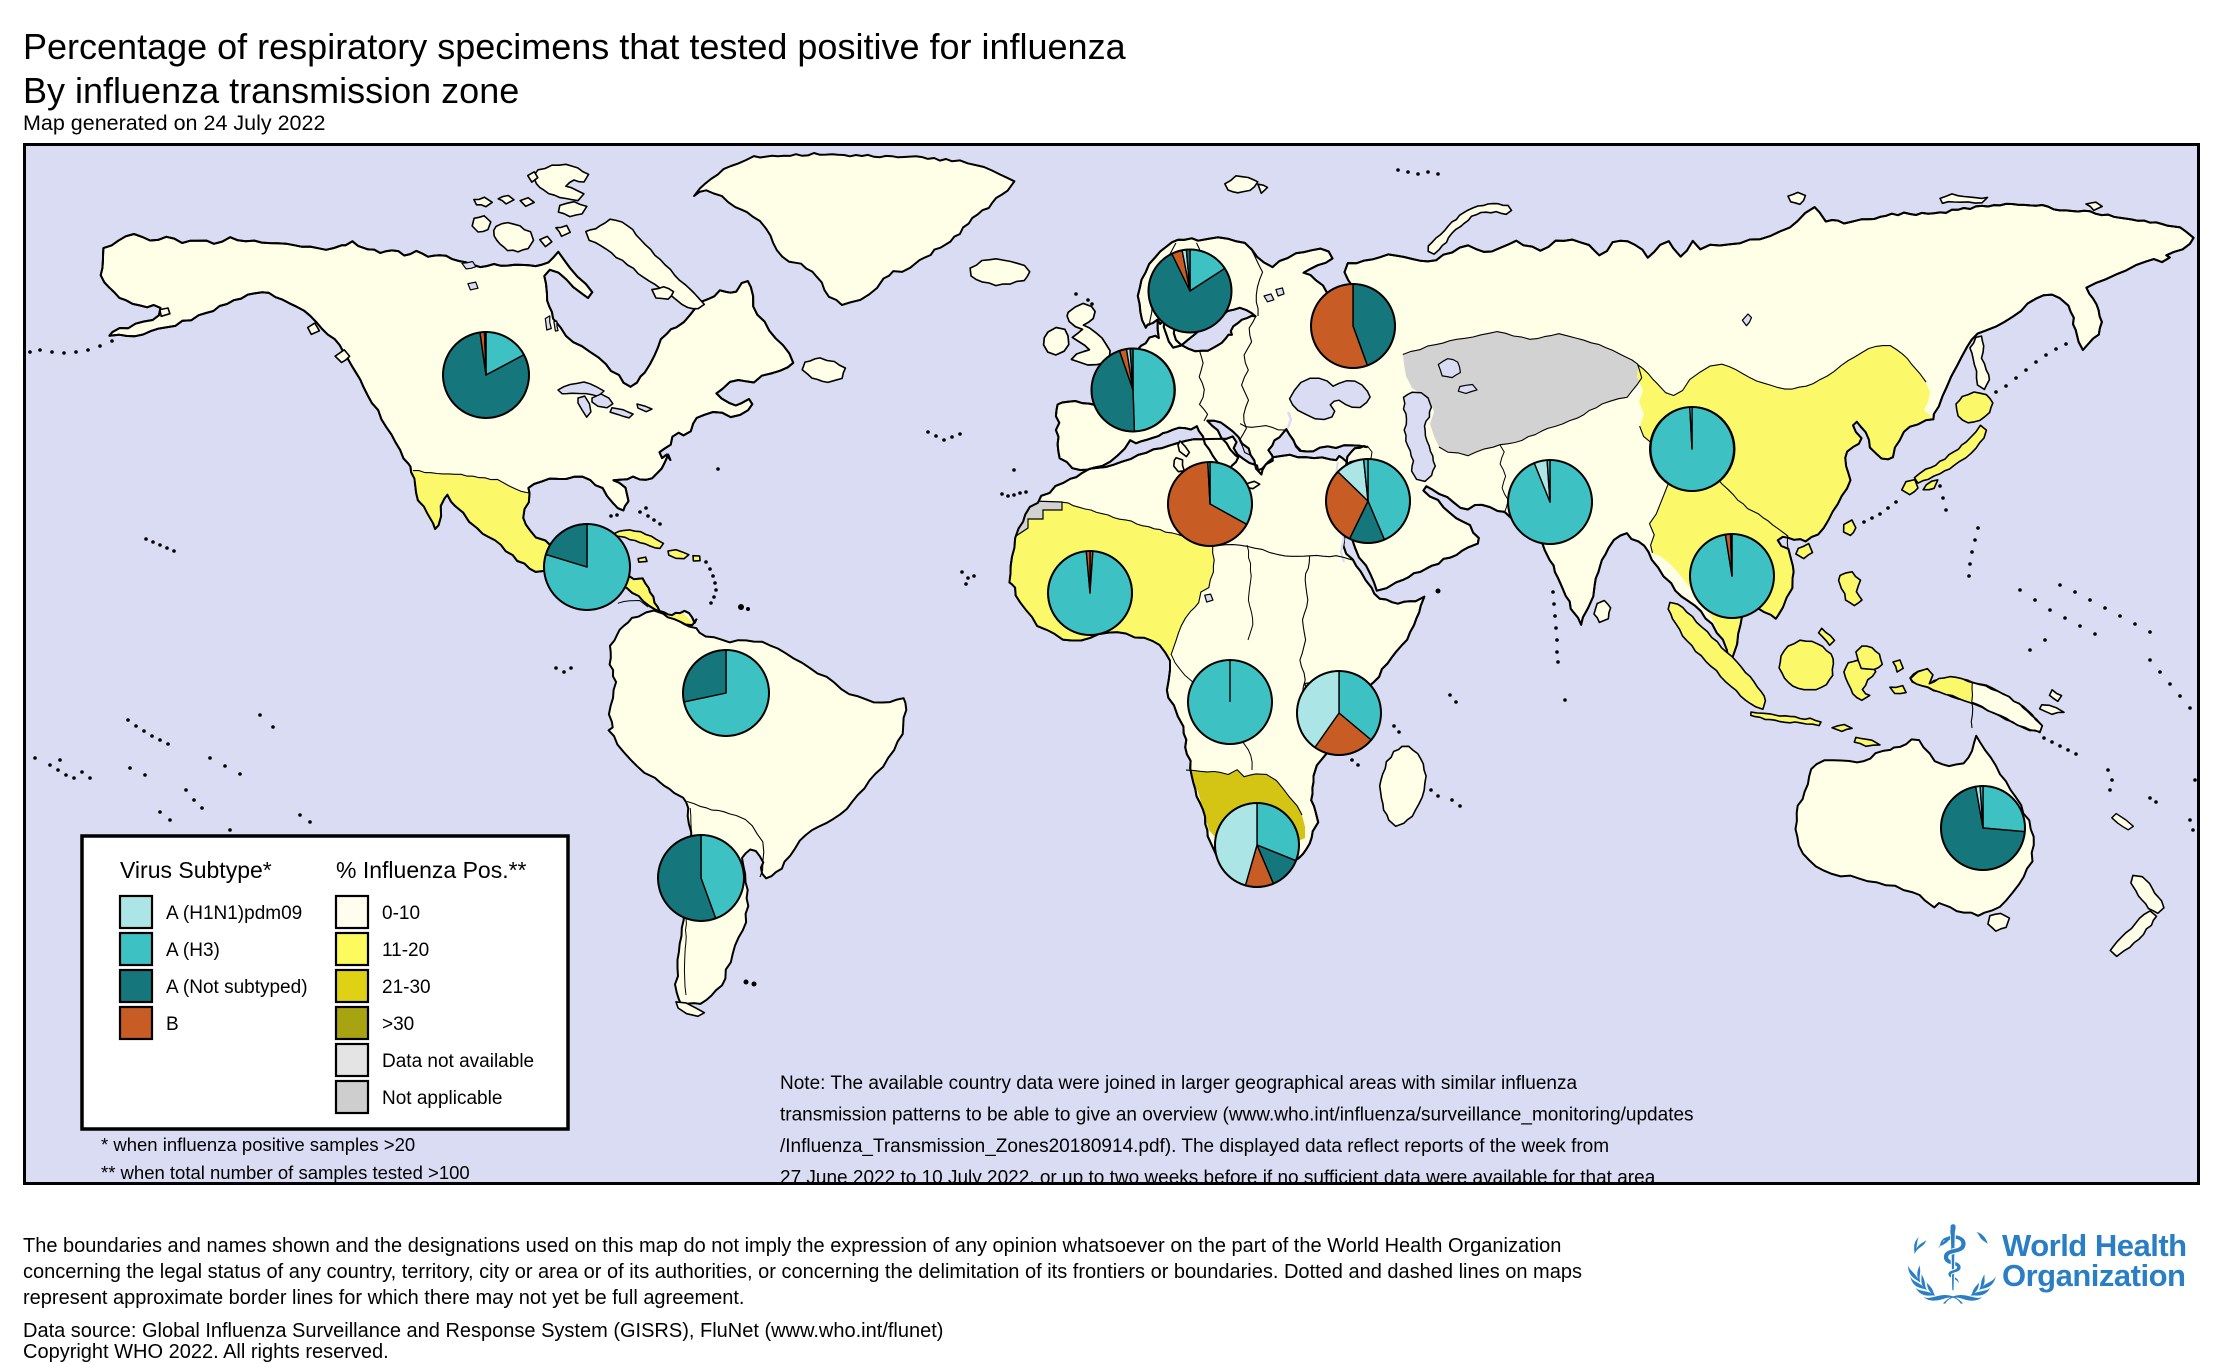 Image resolution: width=2224 pixels, height=1364 pixels. I want to click on svg-text: A (Not subtyped), so click(237, 987).